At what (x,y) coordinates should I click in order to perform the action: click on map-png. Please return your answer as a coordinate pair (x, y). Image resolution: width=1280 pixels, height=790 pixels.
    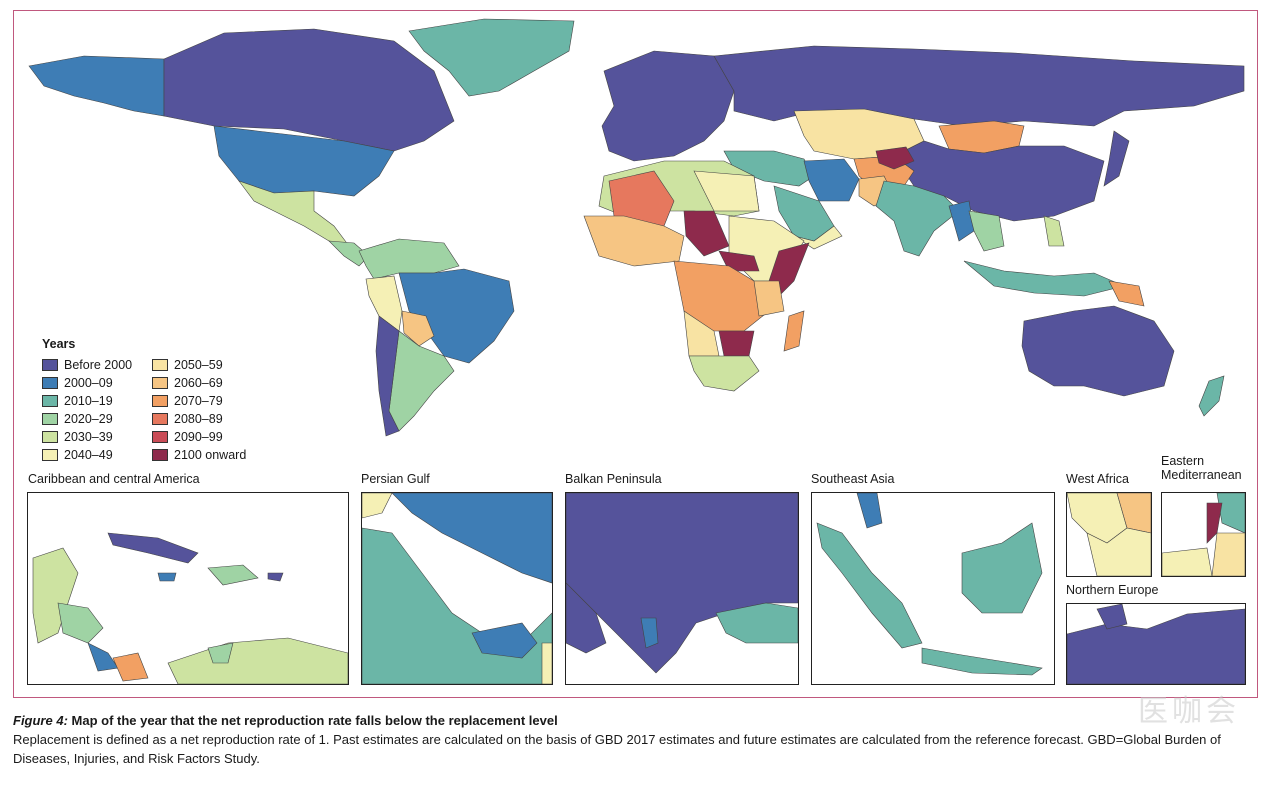
    Looking at the image, I should click on (1126, 293).